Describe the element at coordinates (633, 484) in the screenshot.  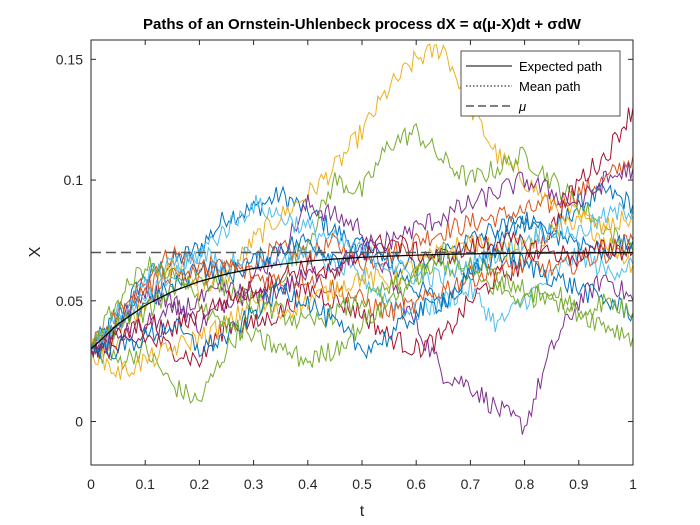
I see `x-tick-label: 1` at that location.